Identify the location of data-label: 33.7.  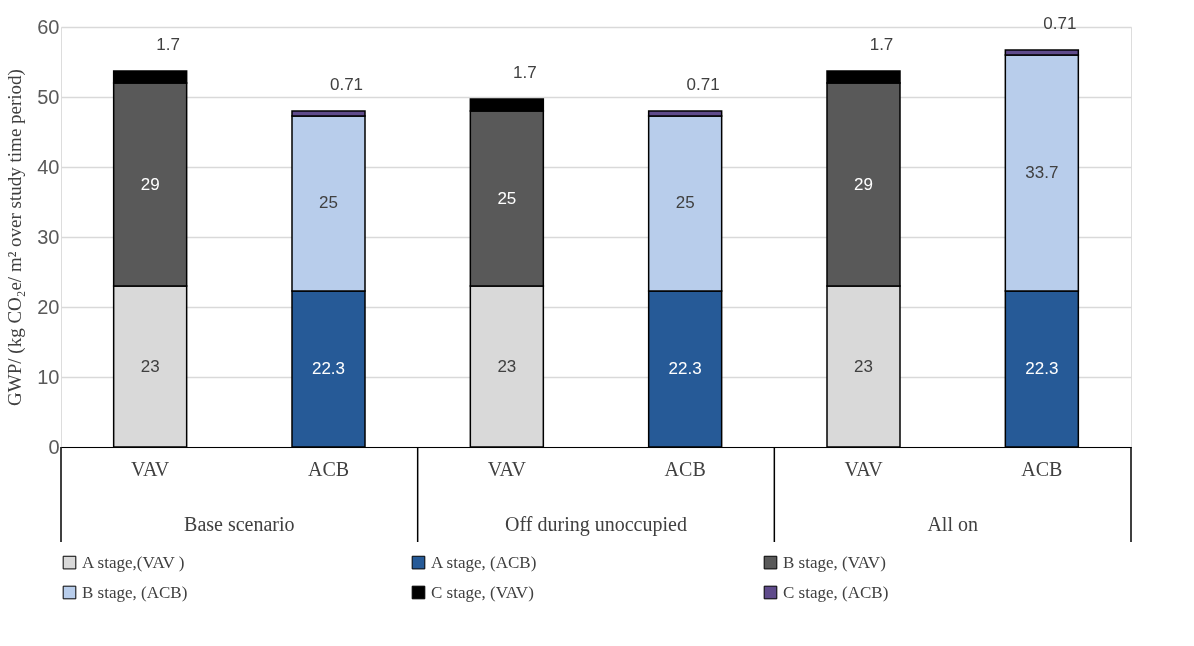
(1042, 172).